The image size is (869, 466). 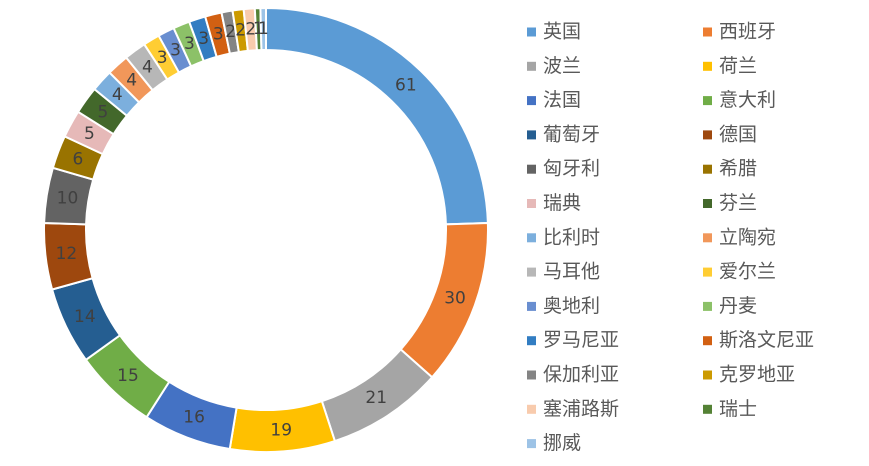 I want to click on legend-label: 德国, so click(x=738, y=134).